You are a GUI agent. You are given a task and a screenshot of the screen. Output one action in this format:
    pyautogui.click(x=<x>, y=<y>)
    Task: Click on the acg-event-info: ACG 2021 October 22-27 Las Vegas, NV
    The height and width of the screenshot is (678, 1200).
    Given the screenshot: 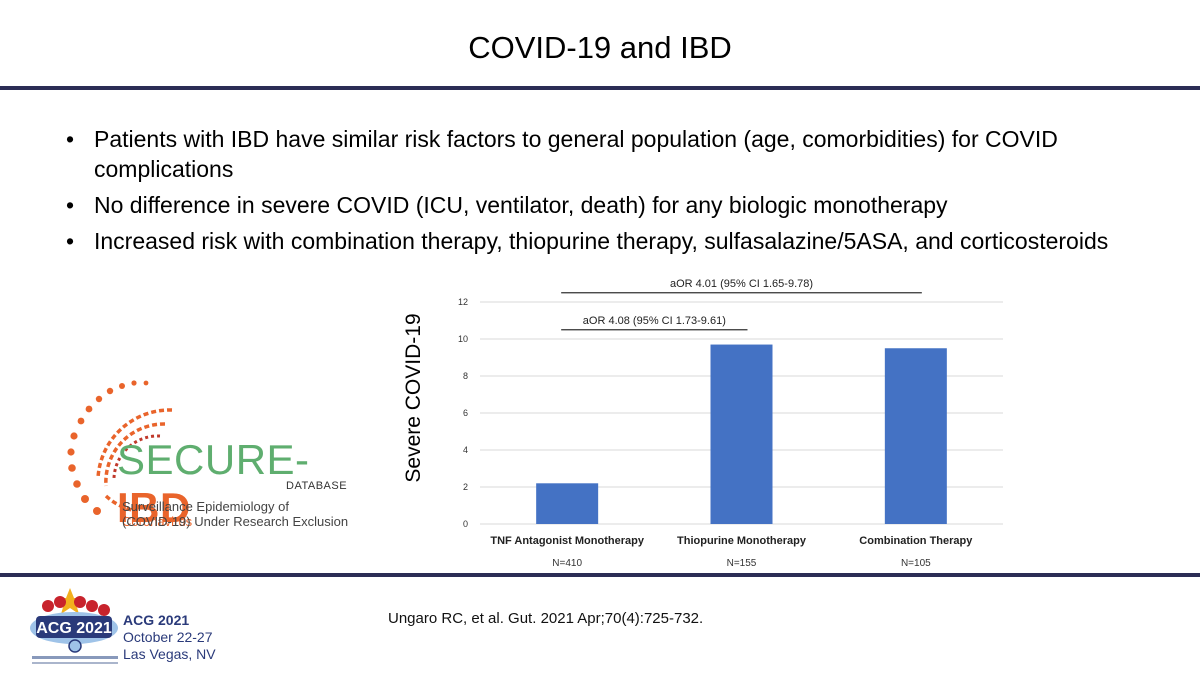 What is the action you would take?
    pyautogui.click(x=169, y=637)
    